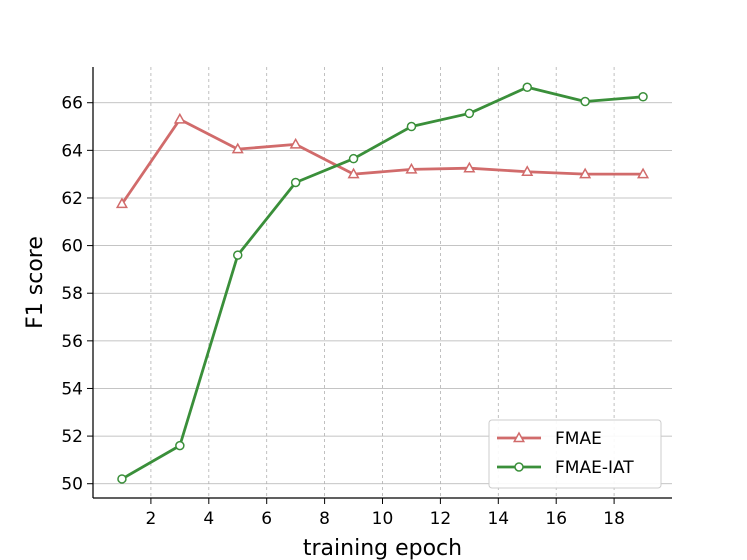  What do you see at coordinates (72, 151) in the screenshot?
I see `y-tick-label: 64` at bounding box center [72, 151].